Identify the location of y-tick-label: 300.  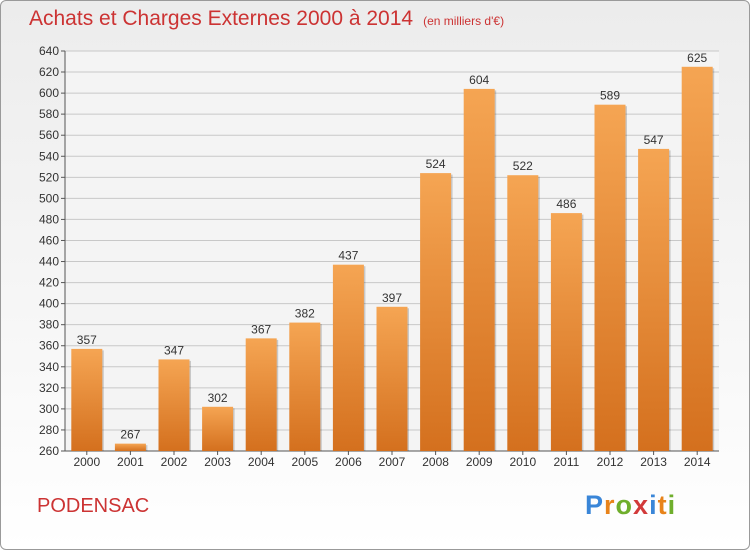
(49, 409).